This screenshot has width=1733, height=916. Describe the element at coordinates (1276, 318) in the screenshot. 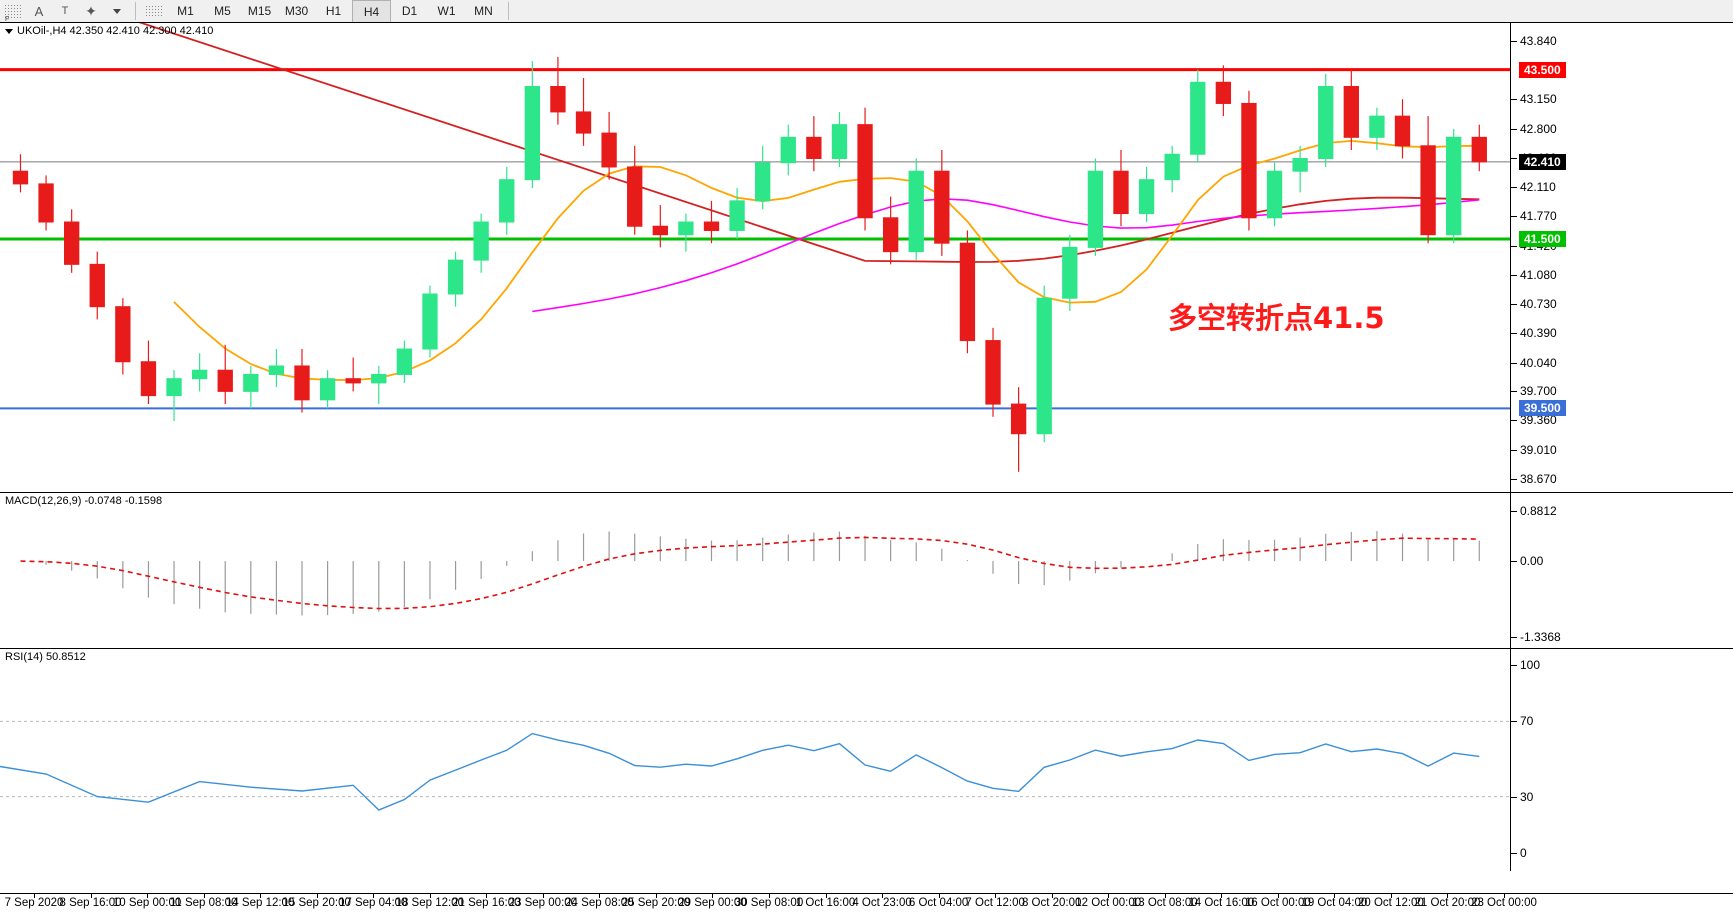

I see `chart-annotation: 多空转折点41.5` at that location.